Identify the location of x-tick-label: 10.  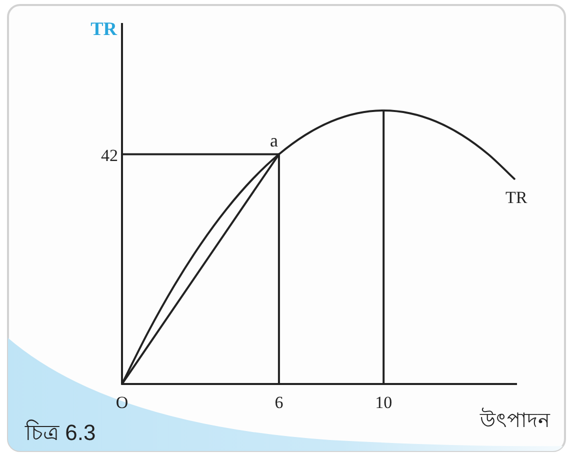
(383, 402).